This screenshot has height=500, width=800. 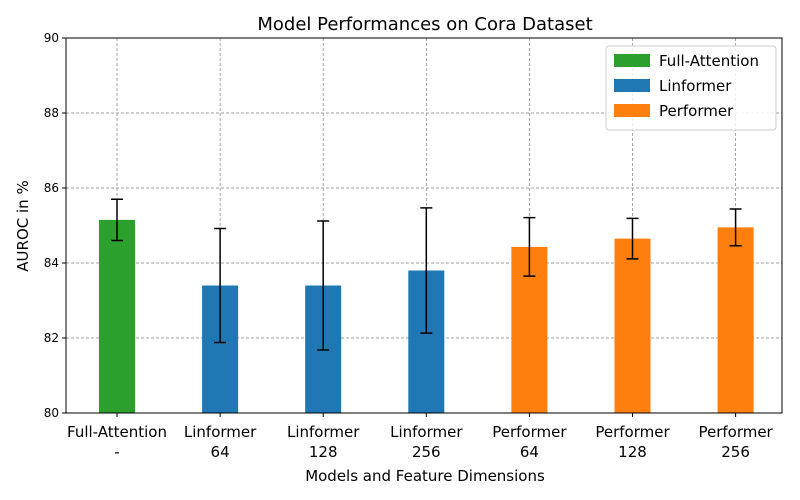 What do you see at coordinates (696, 111) in the screenshot?
I see `legend-label-performer: Performer` at bounding box center [696, 111].